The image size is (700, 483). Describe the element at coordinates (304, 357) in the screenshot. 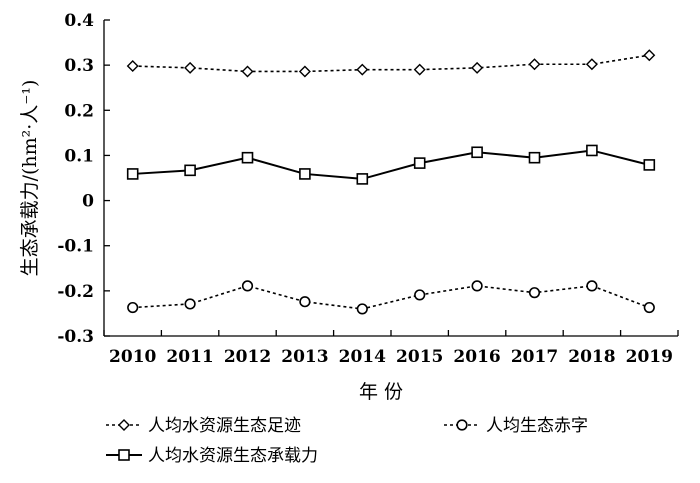

I see `x-tick-label: 2013` at that location.